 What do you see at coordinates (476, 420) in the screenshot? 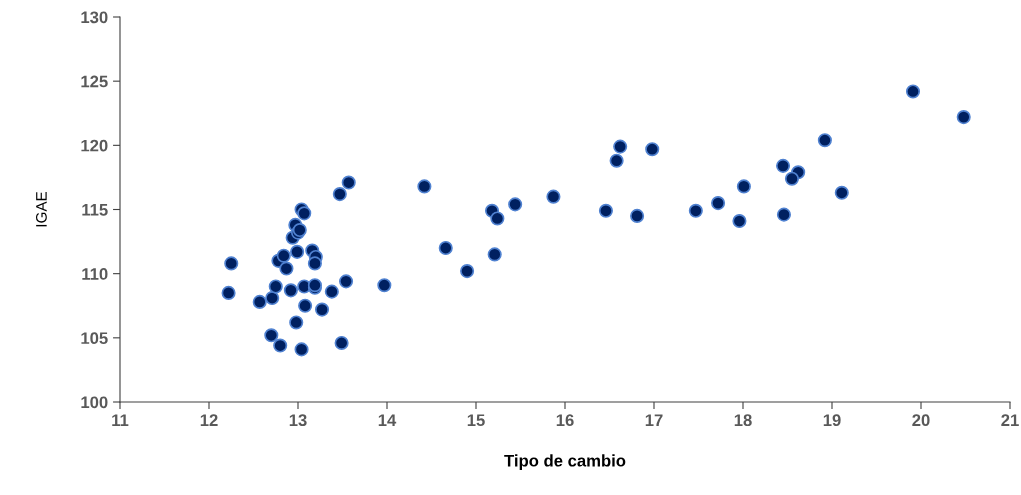
I see `x-tick-label: 15` at bounding box center [476, 420].